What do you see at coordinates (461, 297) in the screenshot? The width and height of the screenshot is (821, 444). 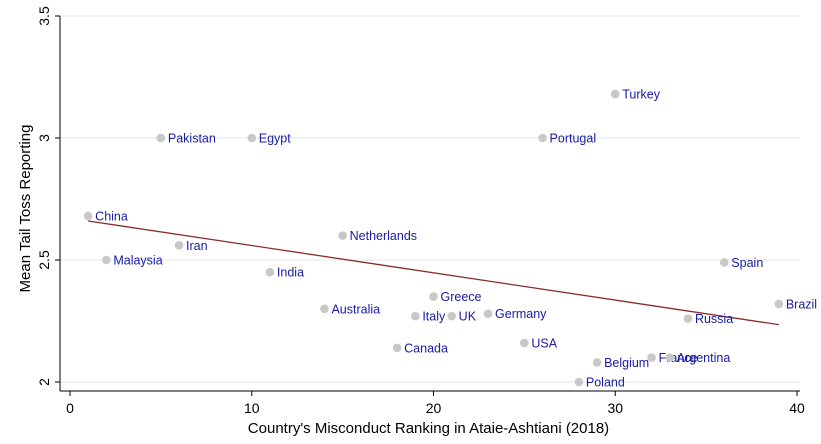 I see `point-label-greece: Greece` at bounding box center [461, 297].